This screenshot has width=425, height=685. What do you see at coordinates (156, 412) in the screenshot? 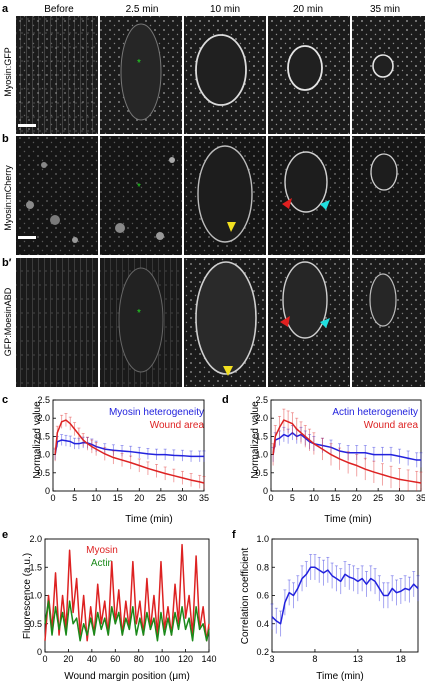
I see `legend-entry-myosin-heterogeneity: Myosin heterogeneity` at bounding box center [156, 412].